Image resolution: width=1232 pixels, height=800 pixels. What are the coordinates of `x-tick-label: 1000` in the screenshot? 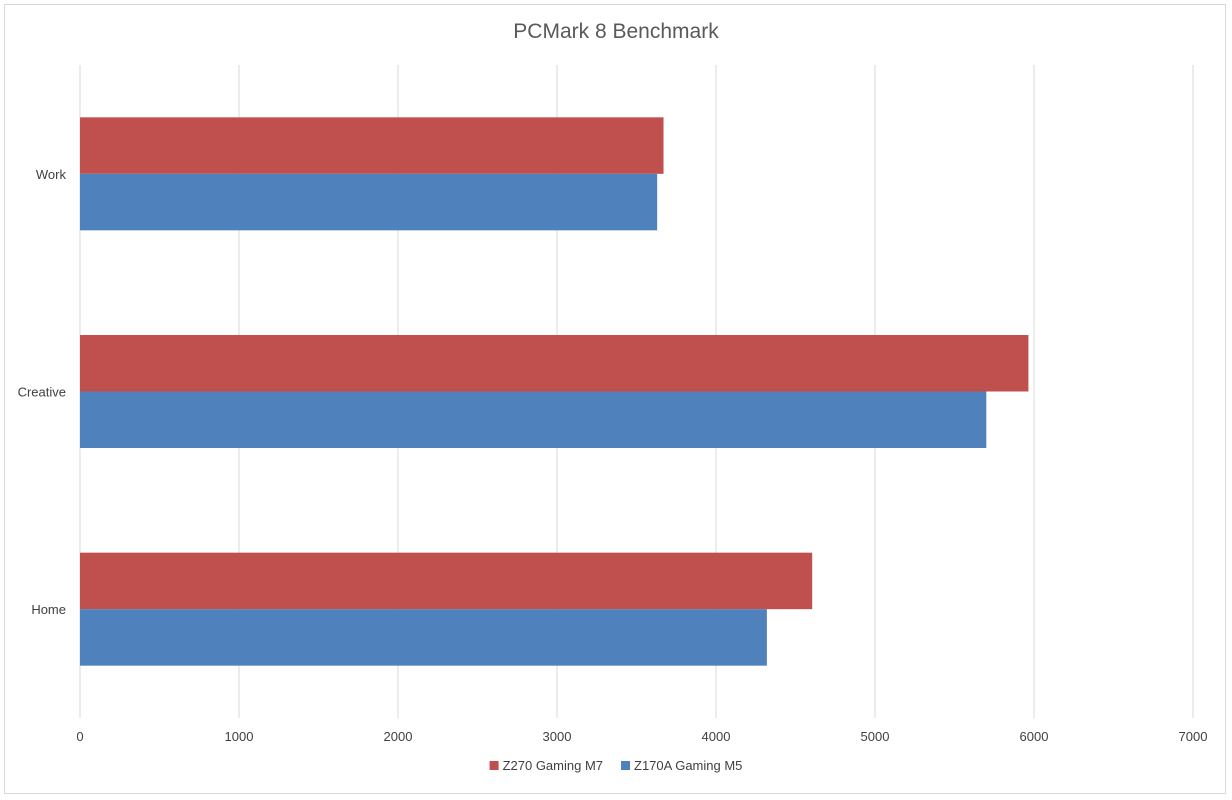 It's located at (239, 736).